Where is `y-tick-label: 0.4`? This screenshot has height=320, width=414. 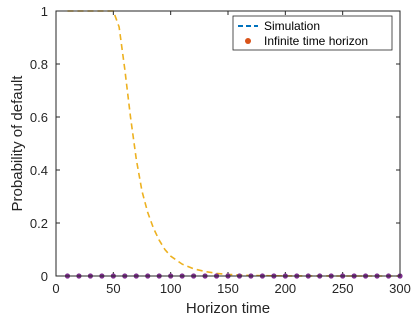
y-tick-label: 0.4 is located at coordinates (39, 170).